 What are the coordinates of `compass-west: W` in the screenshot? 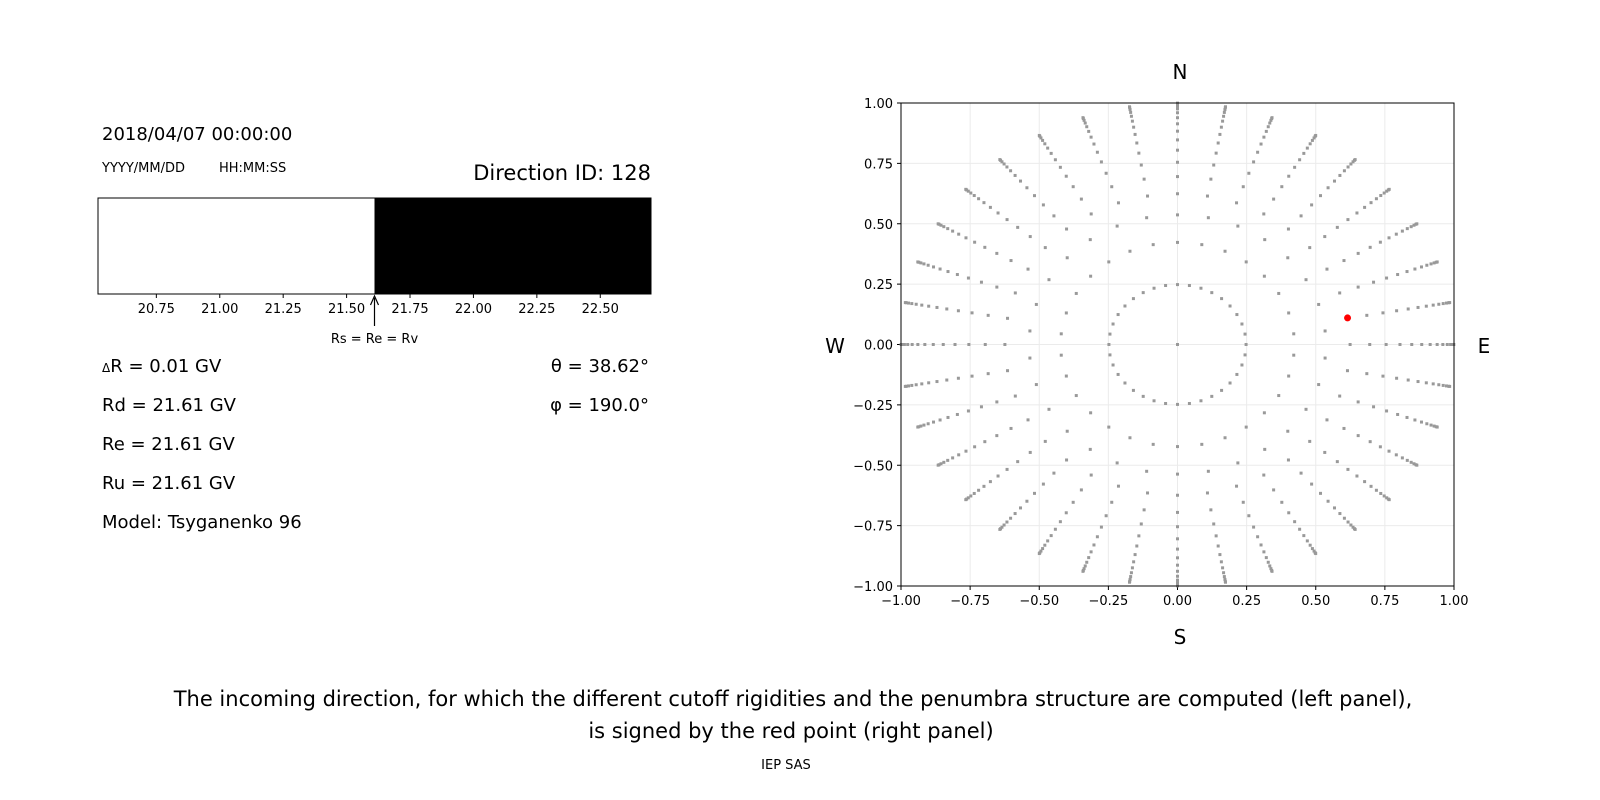 It's located at (835, 346).